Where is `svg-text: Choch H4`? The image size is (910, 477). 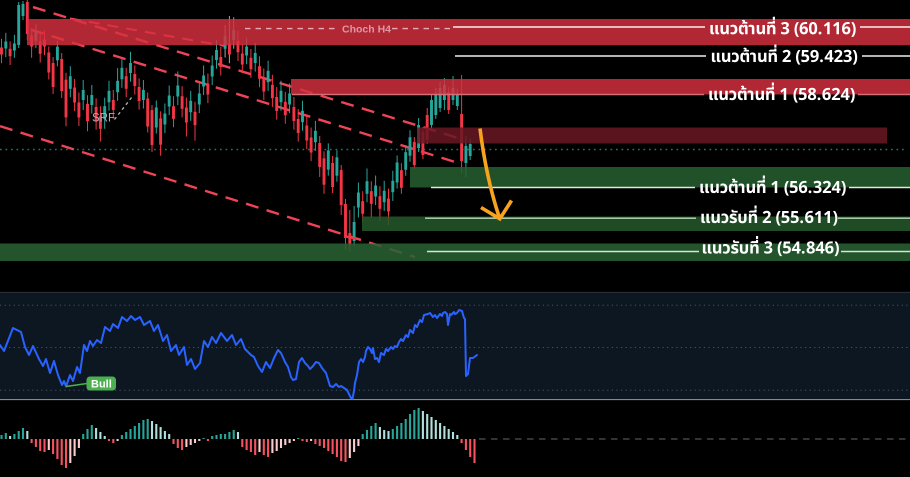 svg-text: Choch H4 is located at coordinates (366, 30).